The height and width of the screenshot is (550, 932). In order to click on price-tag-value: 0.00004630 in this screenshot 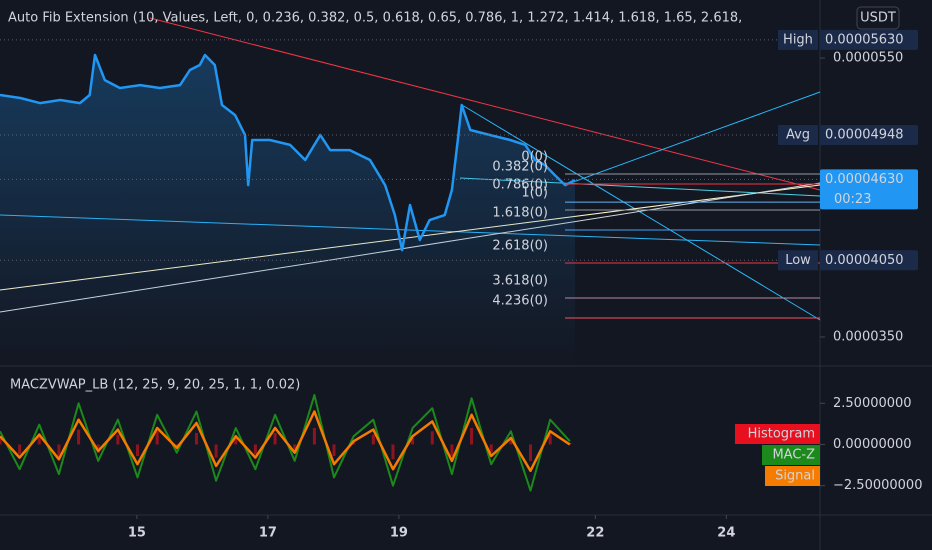, I will do `click(864, 179)`.